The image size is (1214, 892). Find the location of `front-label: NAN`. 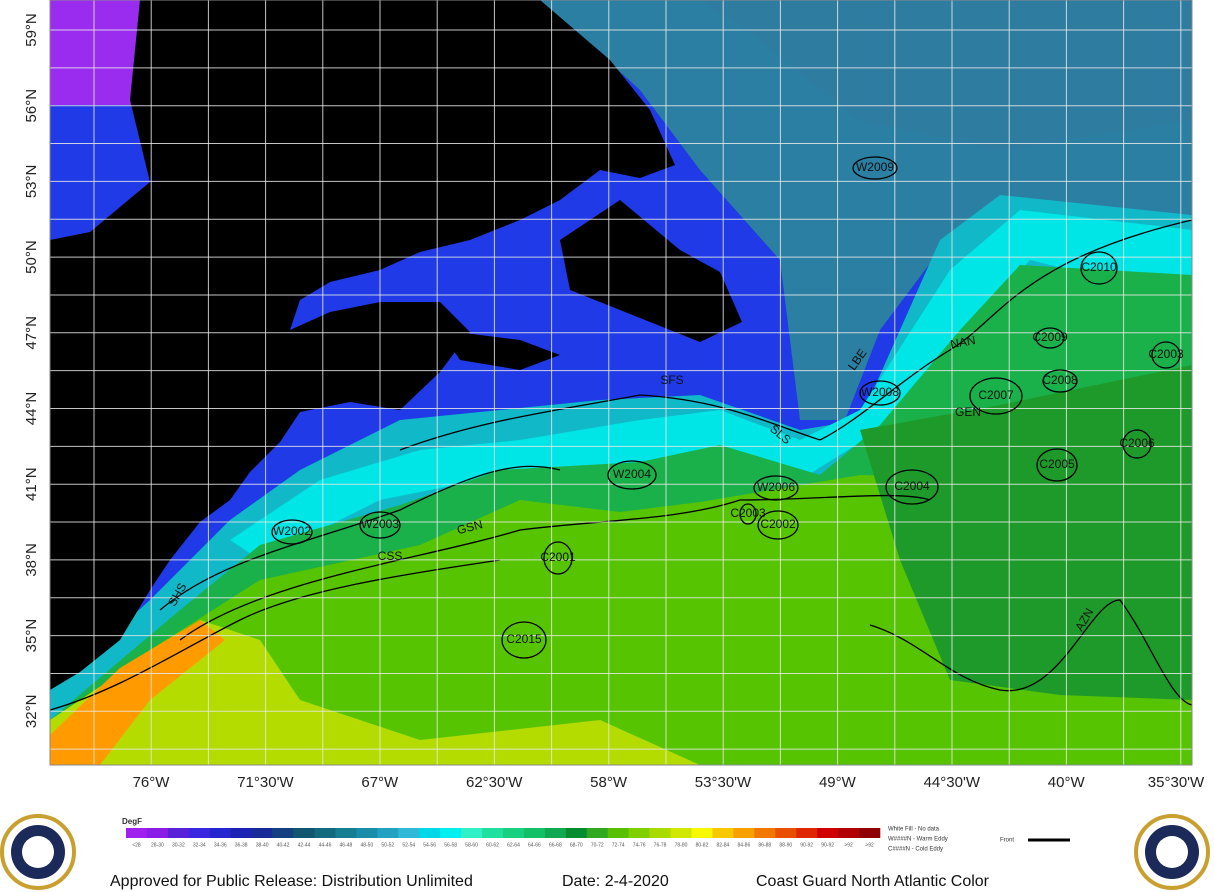

front-label: NAN is located at coordinates (962, 342).